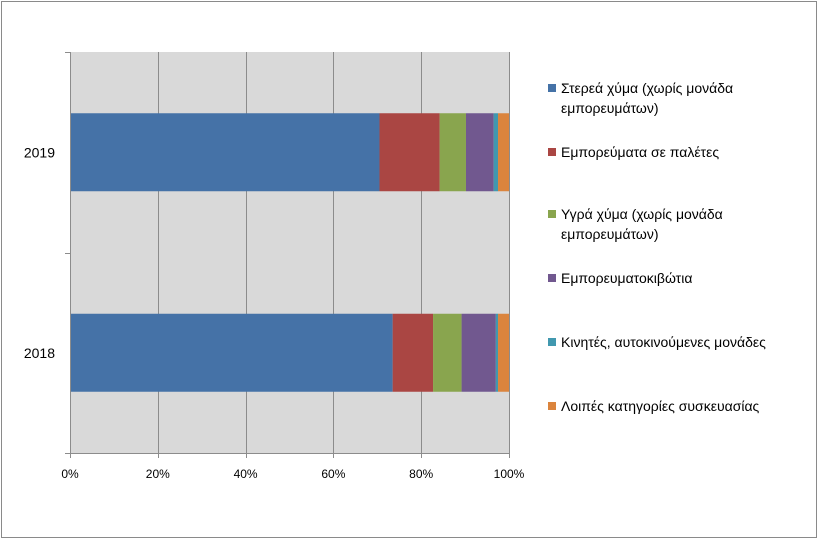 Image resolution: width=820 pixels, height=541 pixels. What do you see at coordinates (246, 474) in the screenshot?
I see `x-tick-label: 40%` at bounding box center [246, 474].